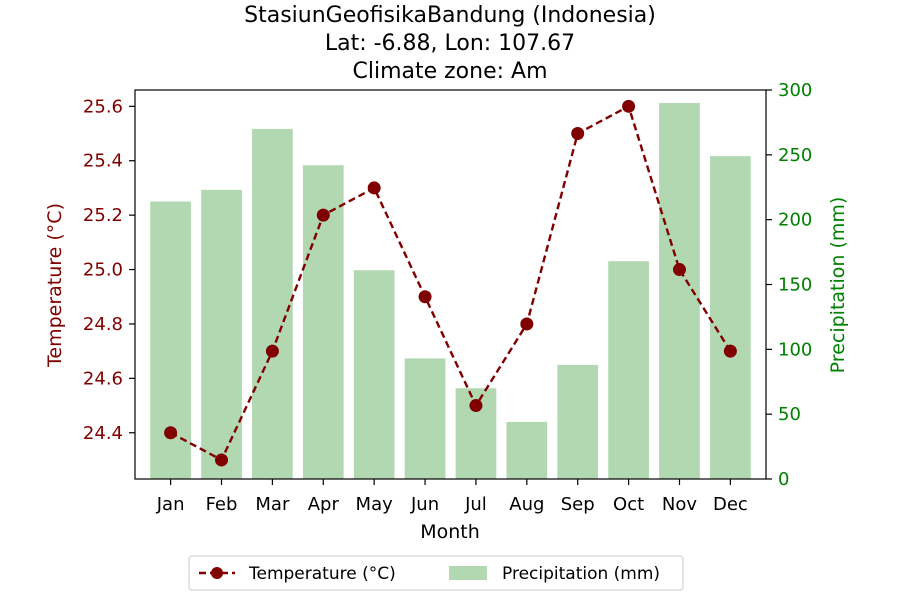  What do you see at coordinates (527, 450) in the screenshot?
I see `precipitation-bar-aug` at bounding box center [527, 450].